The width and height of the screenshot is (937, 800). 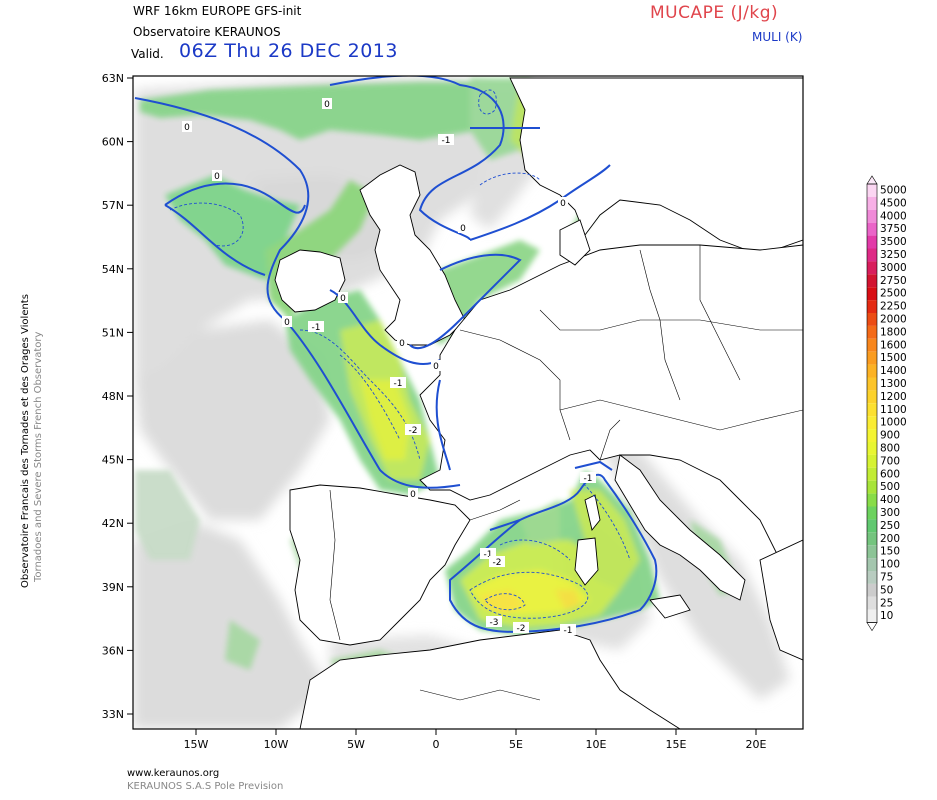 What do you see at coordinates (886, 603) in the screenshot?
I see `colorbar-label: 25` at bounding box center [886, 603].